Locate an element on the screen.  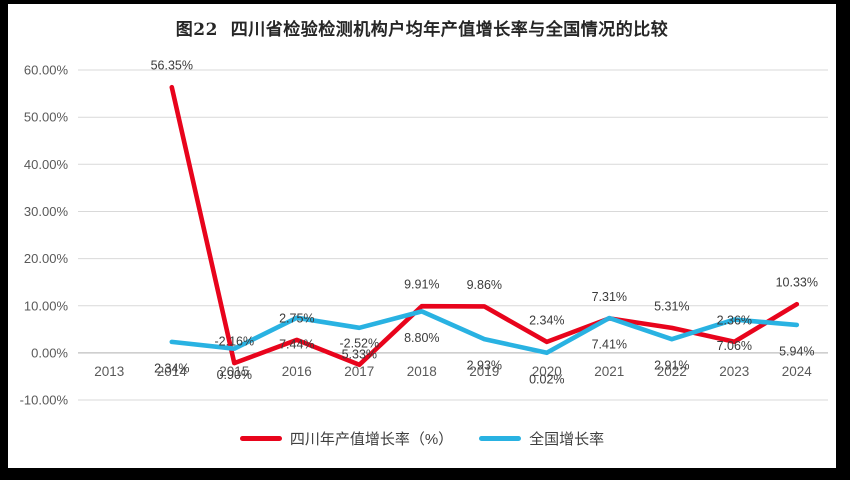
data-label-national: 2.93% is located at coordinates (484, 366).